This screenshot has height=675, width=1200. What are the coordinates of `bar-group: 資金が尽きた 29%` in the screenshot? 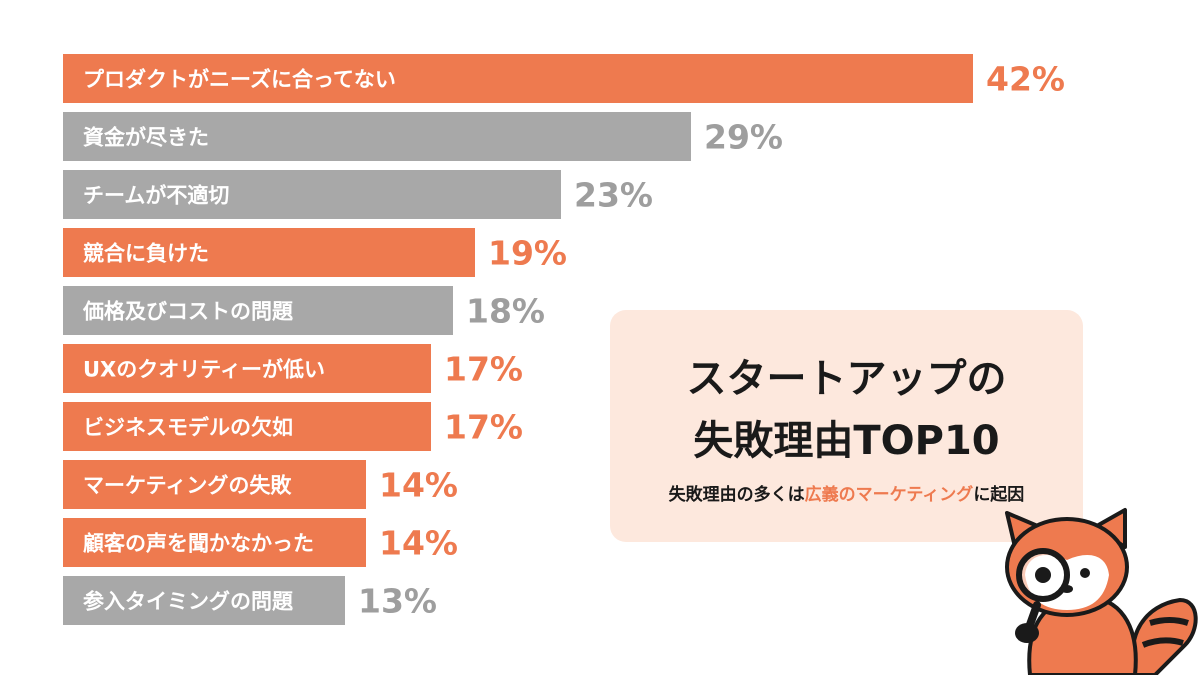 It's located at (423, 136).